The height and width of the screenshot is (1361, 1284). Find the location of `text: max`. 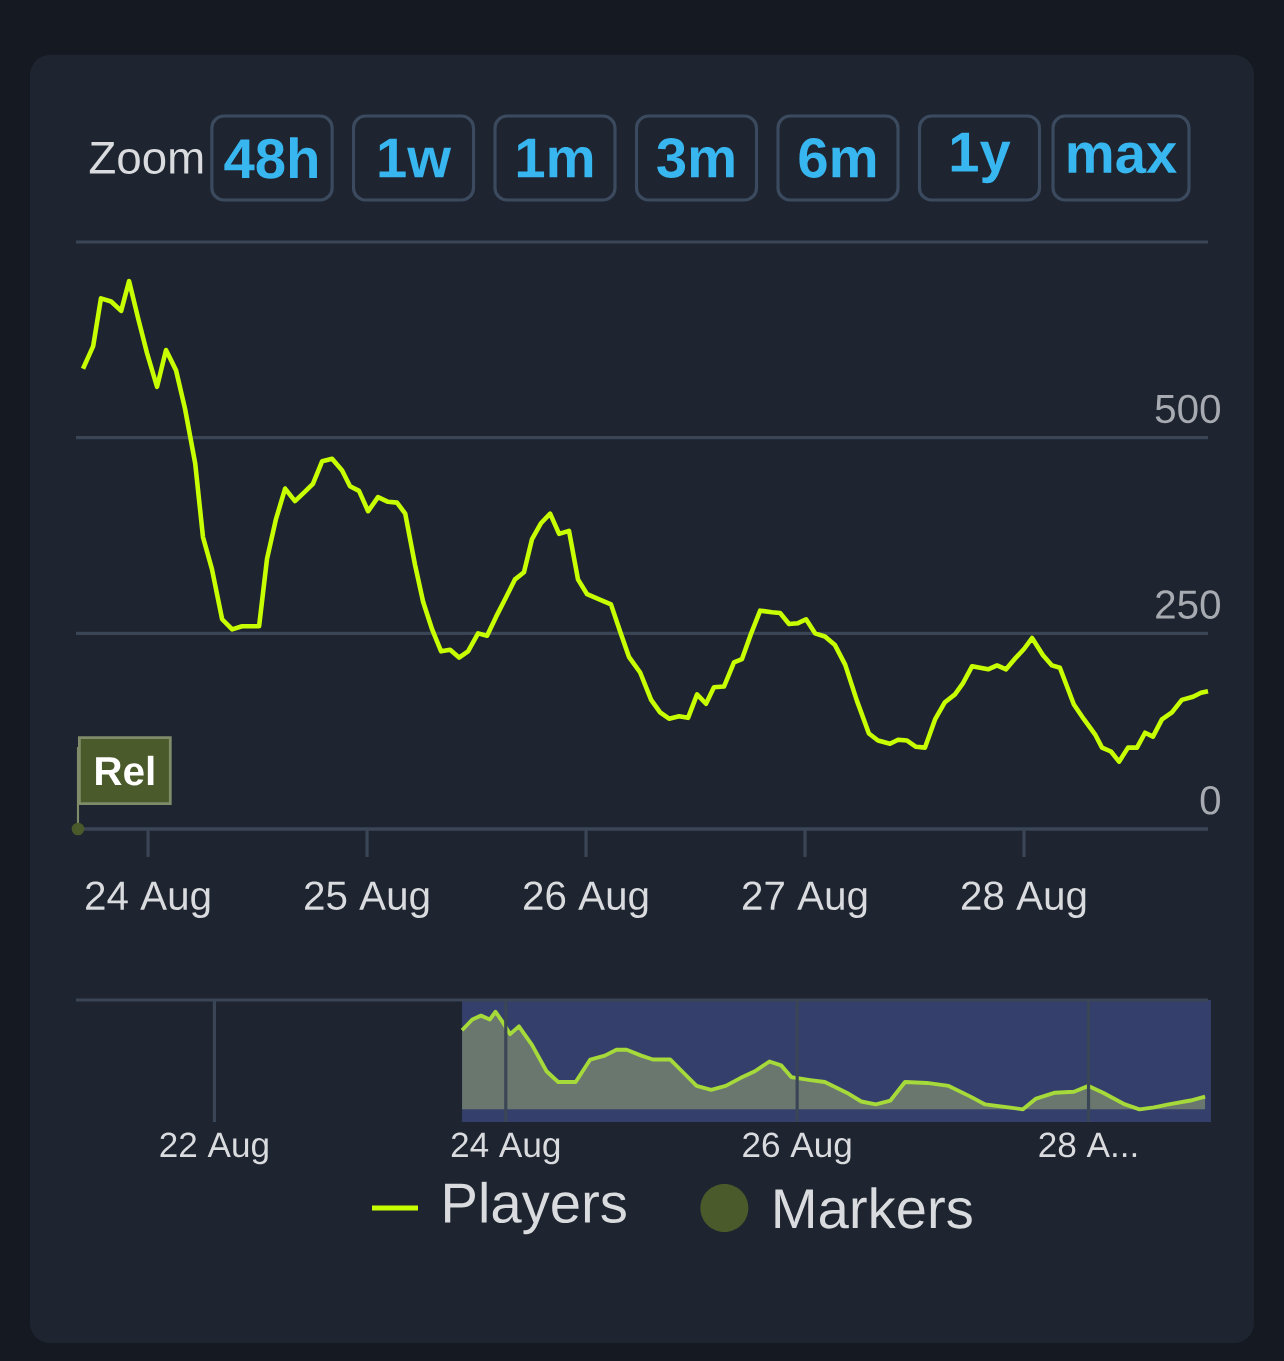

text: max is located at coordinates (1122, 158).